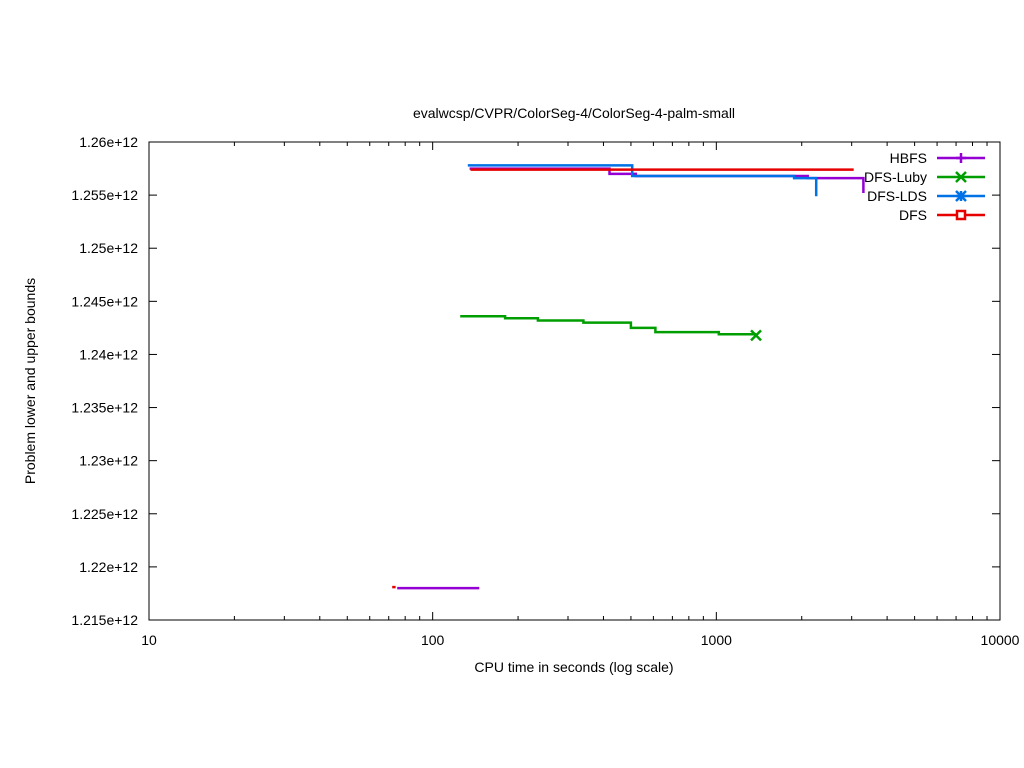 This screenshot has width=1024, height=768. What do you see at coordinates (573, 667) in the screenshot?
I see `x-axis-title: CPU time in seconds (log scale)` at bounding box center [573, 667].